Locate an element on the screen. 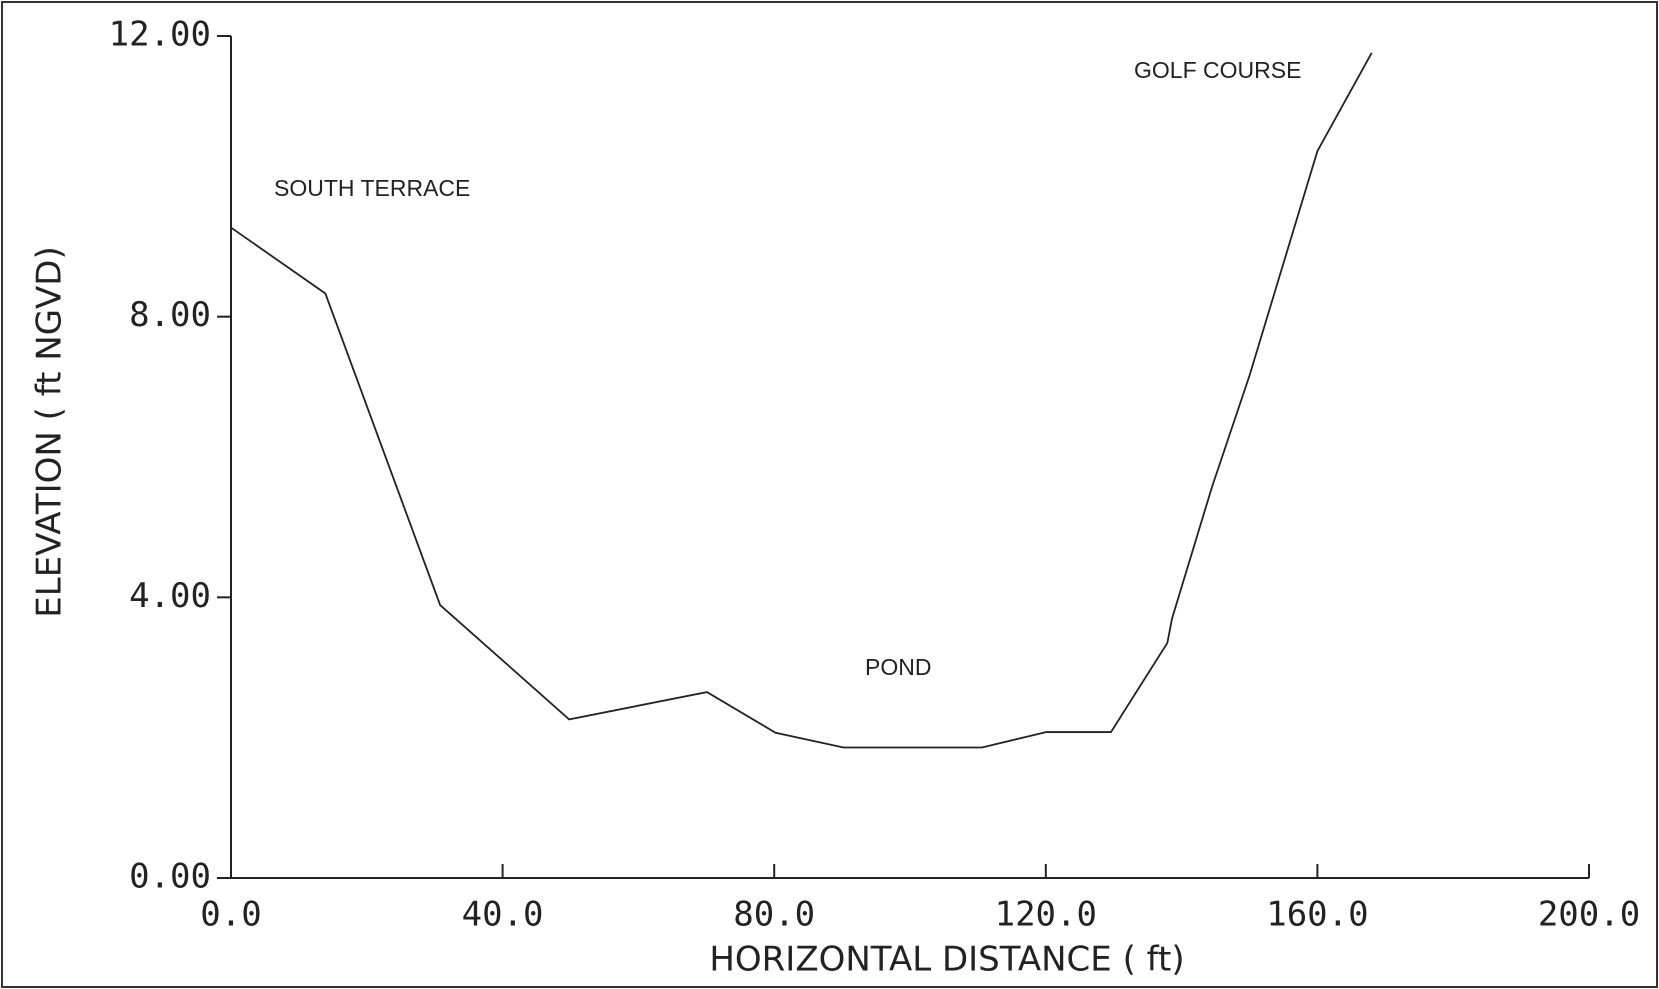 This screenshot has height=989, width=1659. annotation: POND is located at coordinates (898, 667).